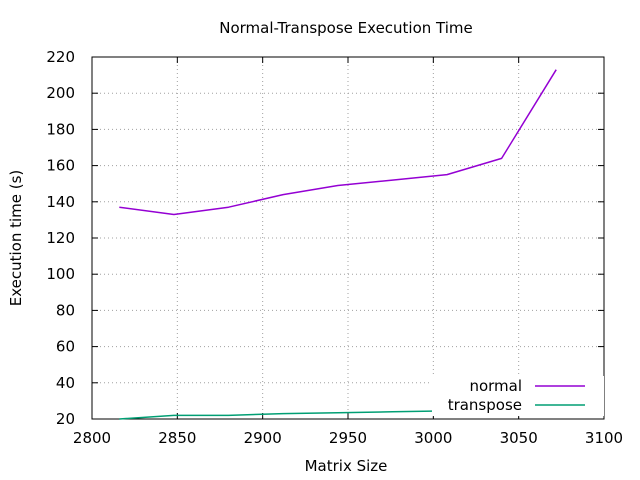  Describe the element at coordinates (65, 310) in the screenshot. I see `y-tick-label: 80` at that location.